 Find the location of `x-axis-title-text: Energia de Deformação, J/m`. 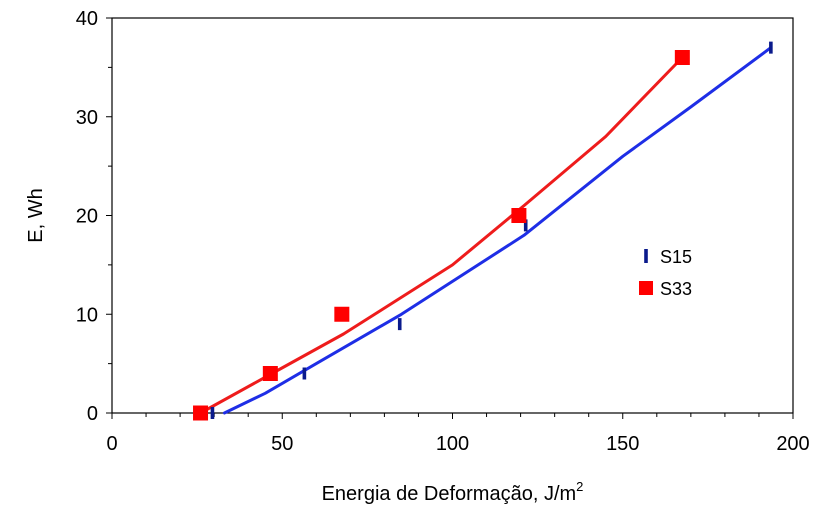

x-axis-title-text: Energia de Deformação, J/m is located at coordinates (449, 494).